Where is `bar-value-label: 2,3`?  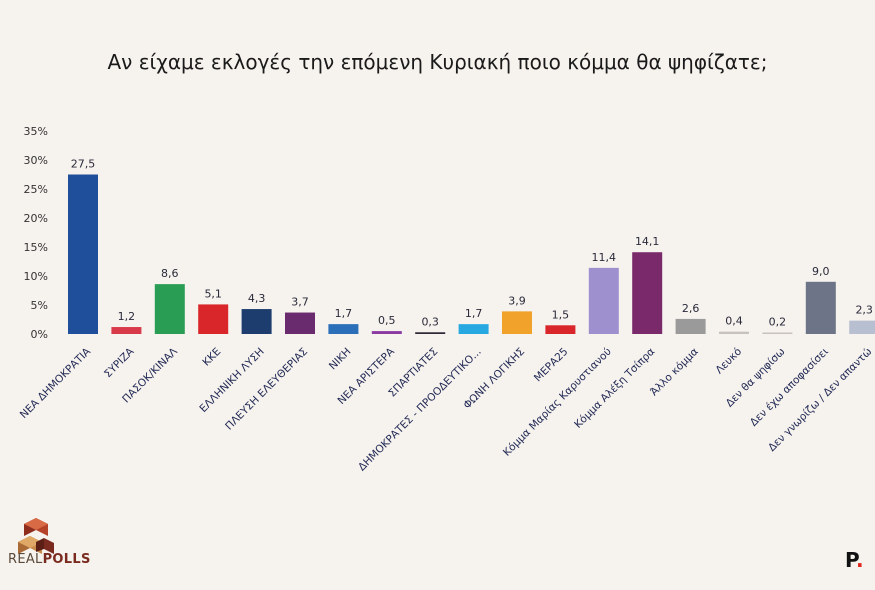
bar-value-label: 2,3 is located at coordinates (864, 310).